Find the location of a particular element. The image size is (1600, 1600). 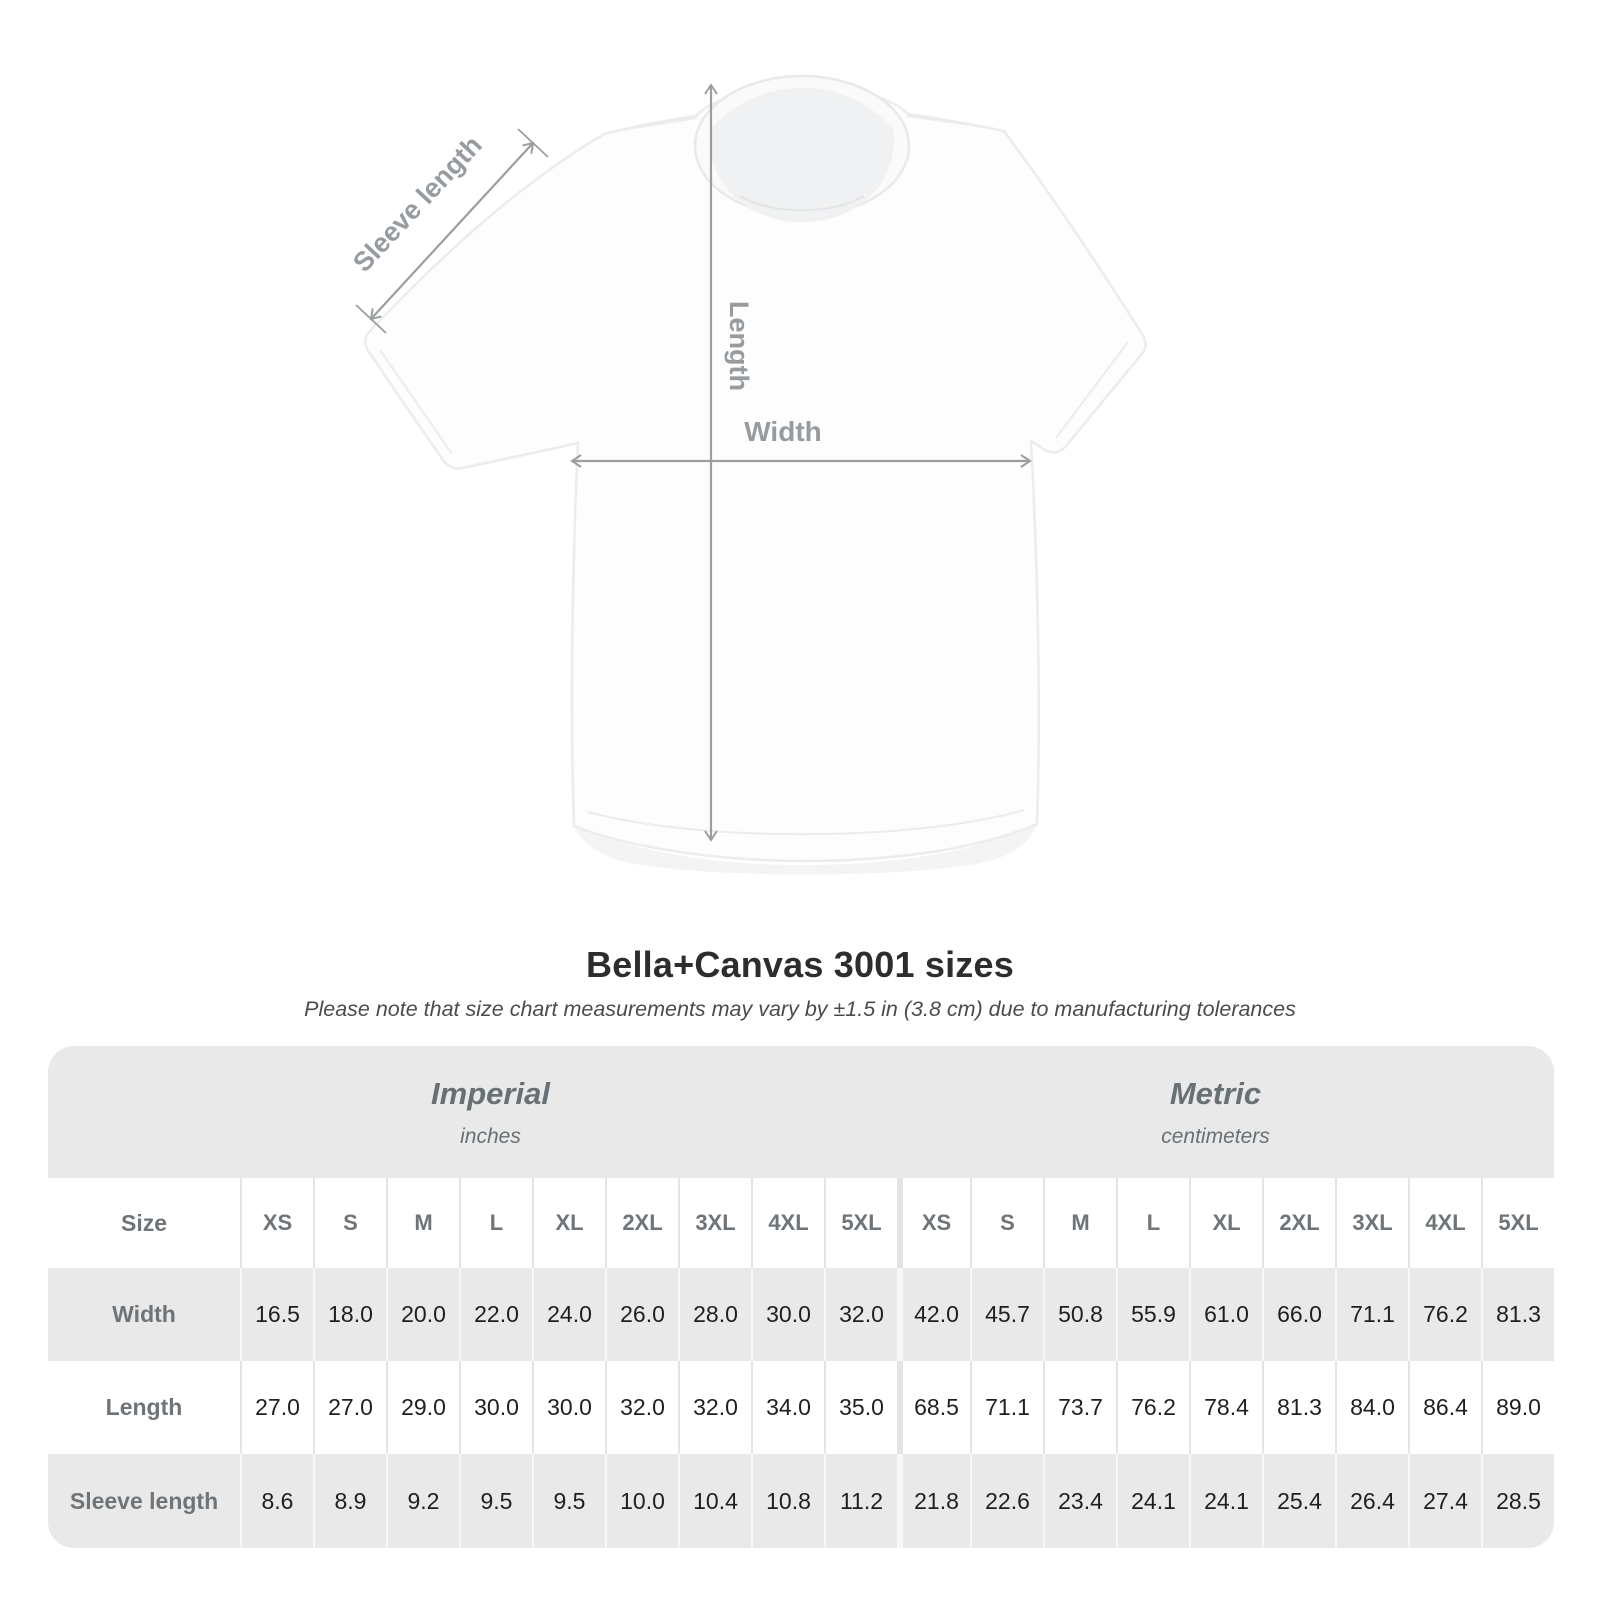

size-header-imperial-2xl: 2XL is located at coordinates (641, 1223).